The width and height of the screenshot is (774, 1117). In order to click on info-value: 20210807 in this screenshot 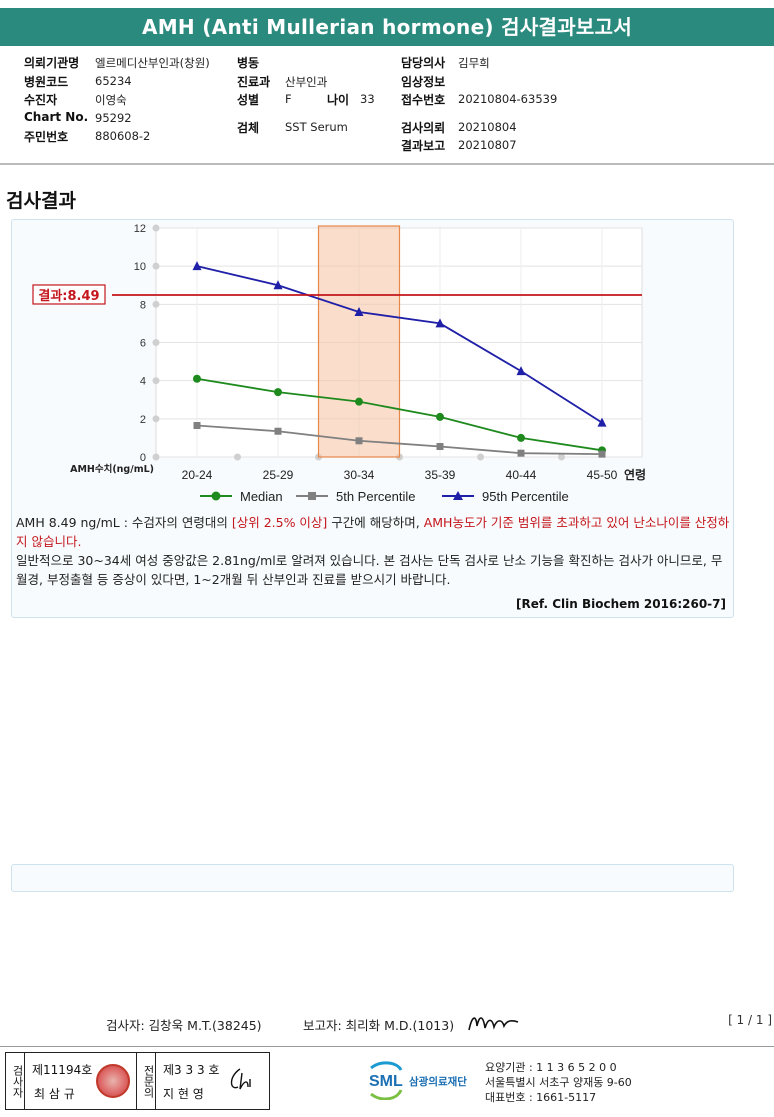, I will do `click(487, 145)`.